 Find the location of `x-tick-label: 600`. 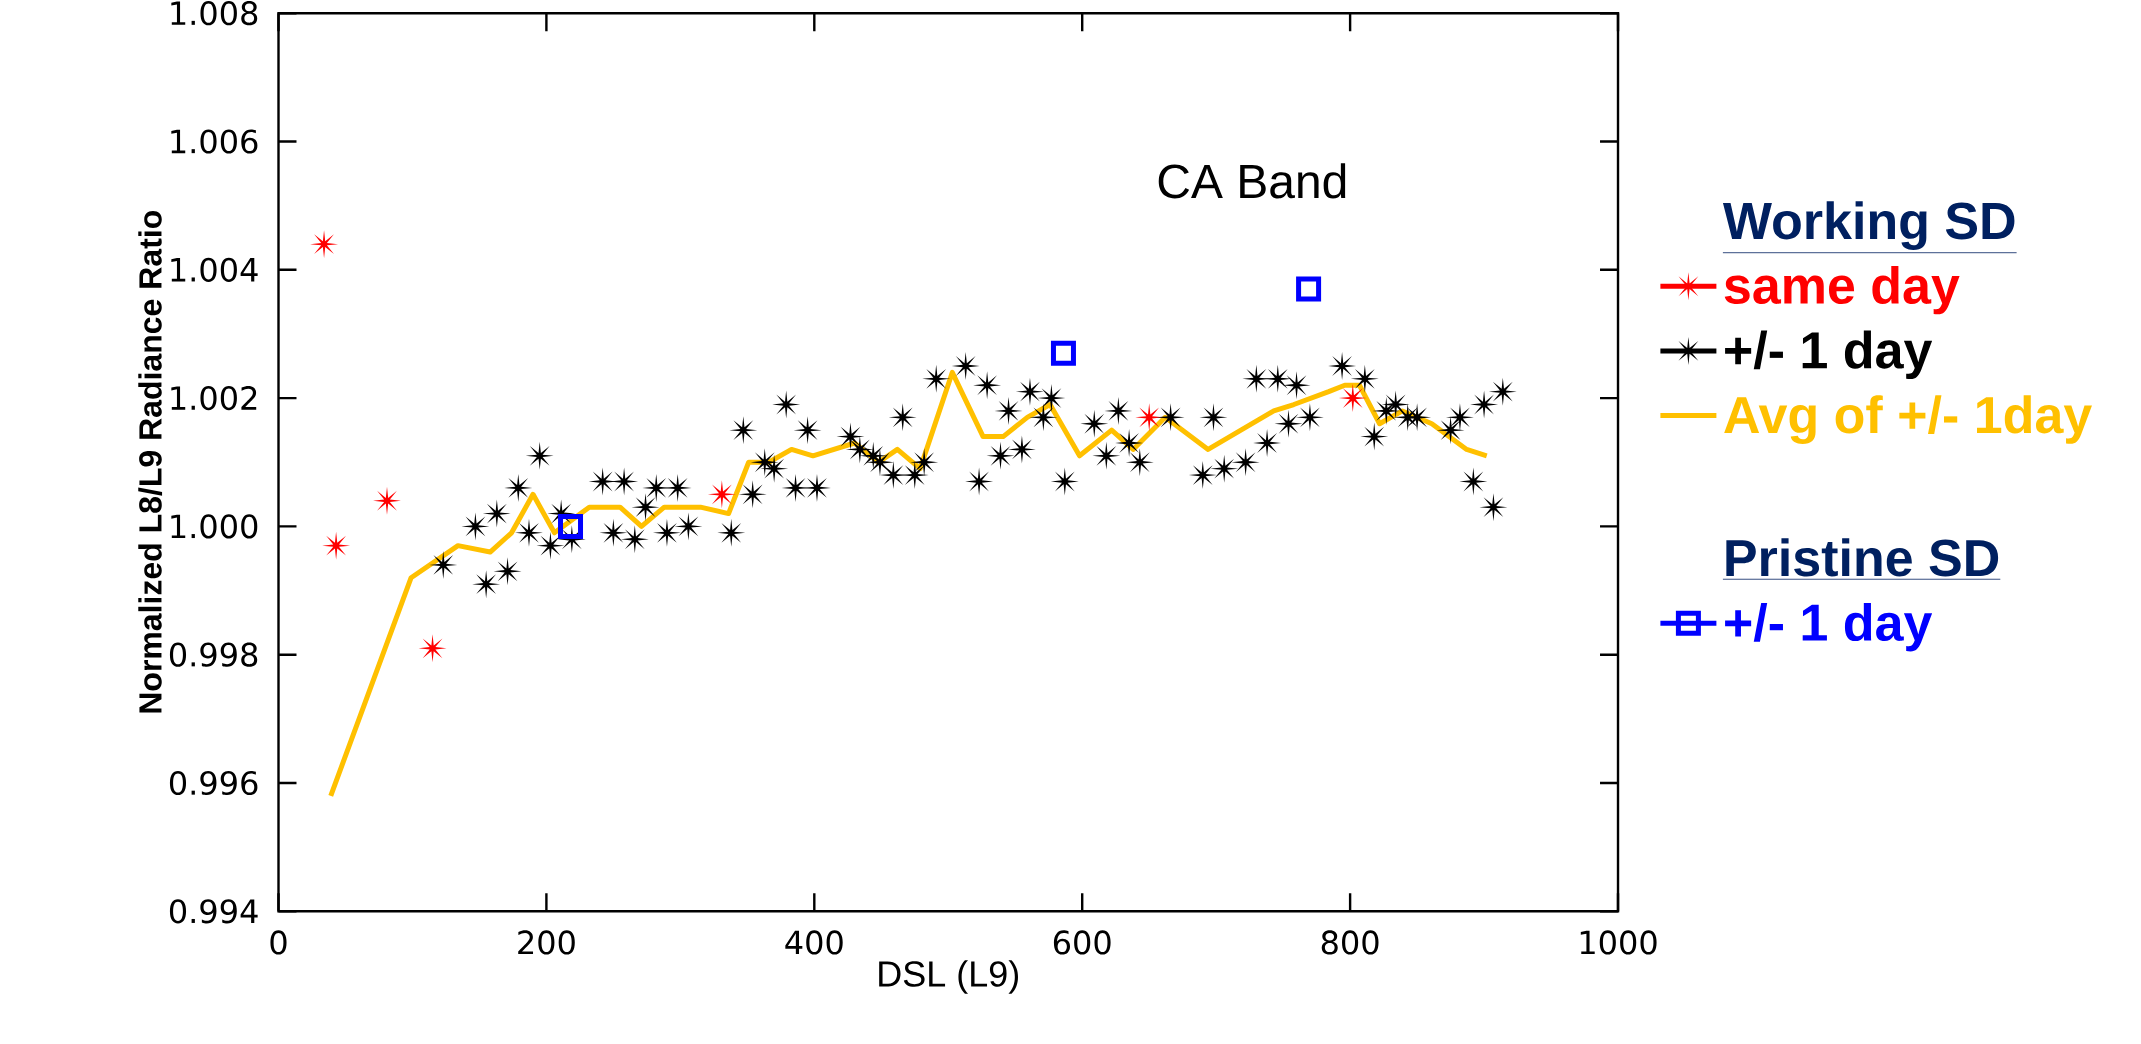

x-tick-label: 600 is located at coordinates (1082, 942).